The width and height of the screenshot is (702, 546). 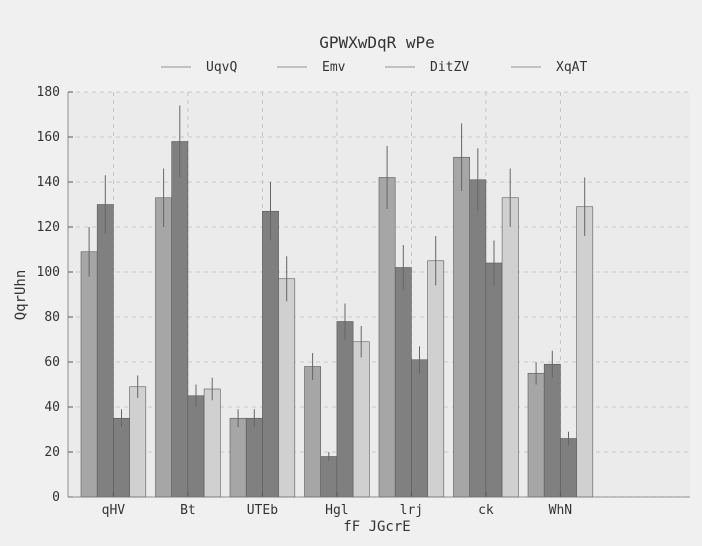 I want to click on chart-title: GPWXwDqR wPe, so click(x=377, y=42).